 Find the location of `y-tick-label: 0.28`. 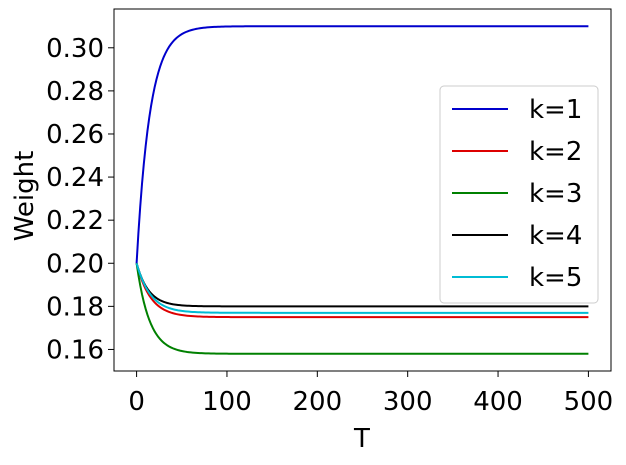

y-tick-label: 0.28 is located at coordinates (75, 92).